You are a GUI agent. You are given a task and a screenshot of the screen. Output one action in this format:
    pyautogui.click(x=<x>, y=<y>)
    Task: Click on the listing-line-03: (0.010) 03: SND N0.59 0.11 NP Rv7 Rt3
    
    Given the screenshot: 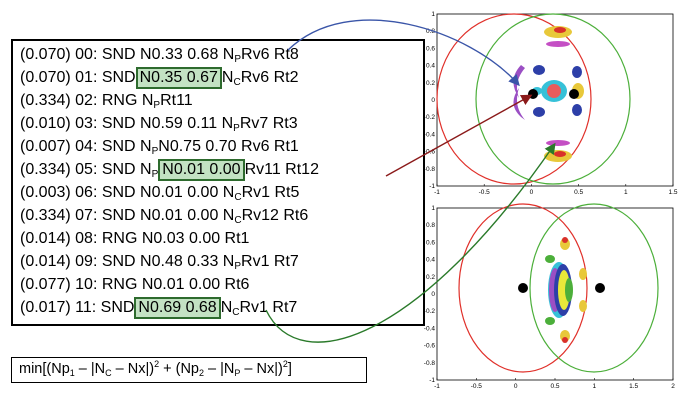 What is the action you would take?
    pyautogui.click(x=159, y=124)
    